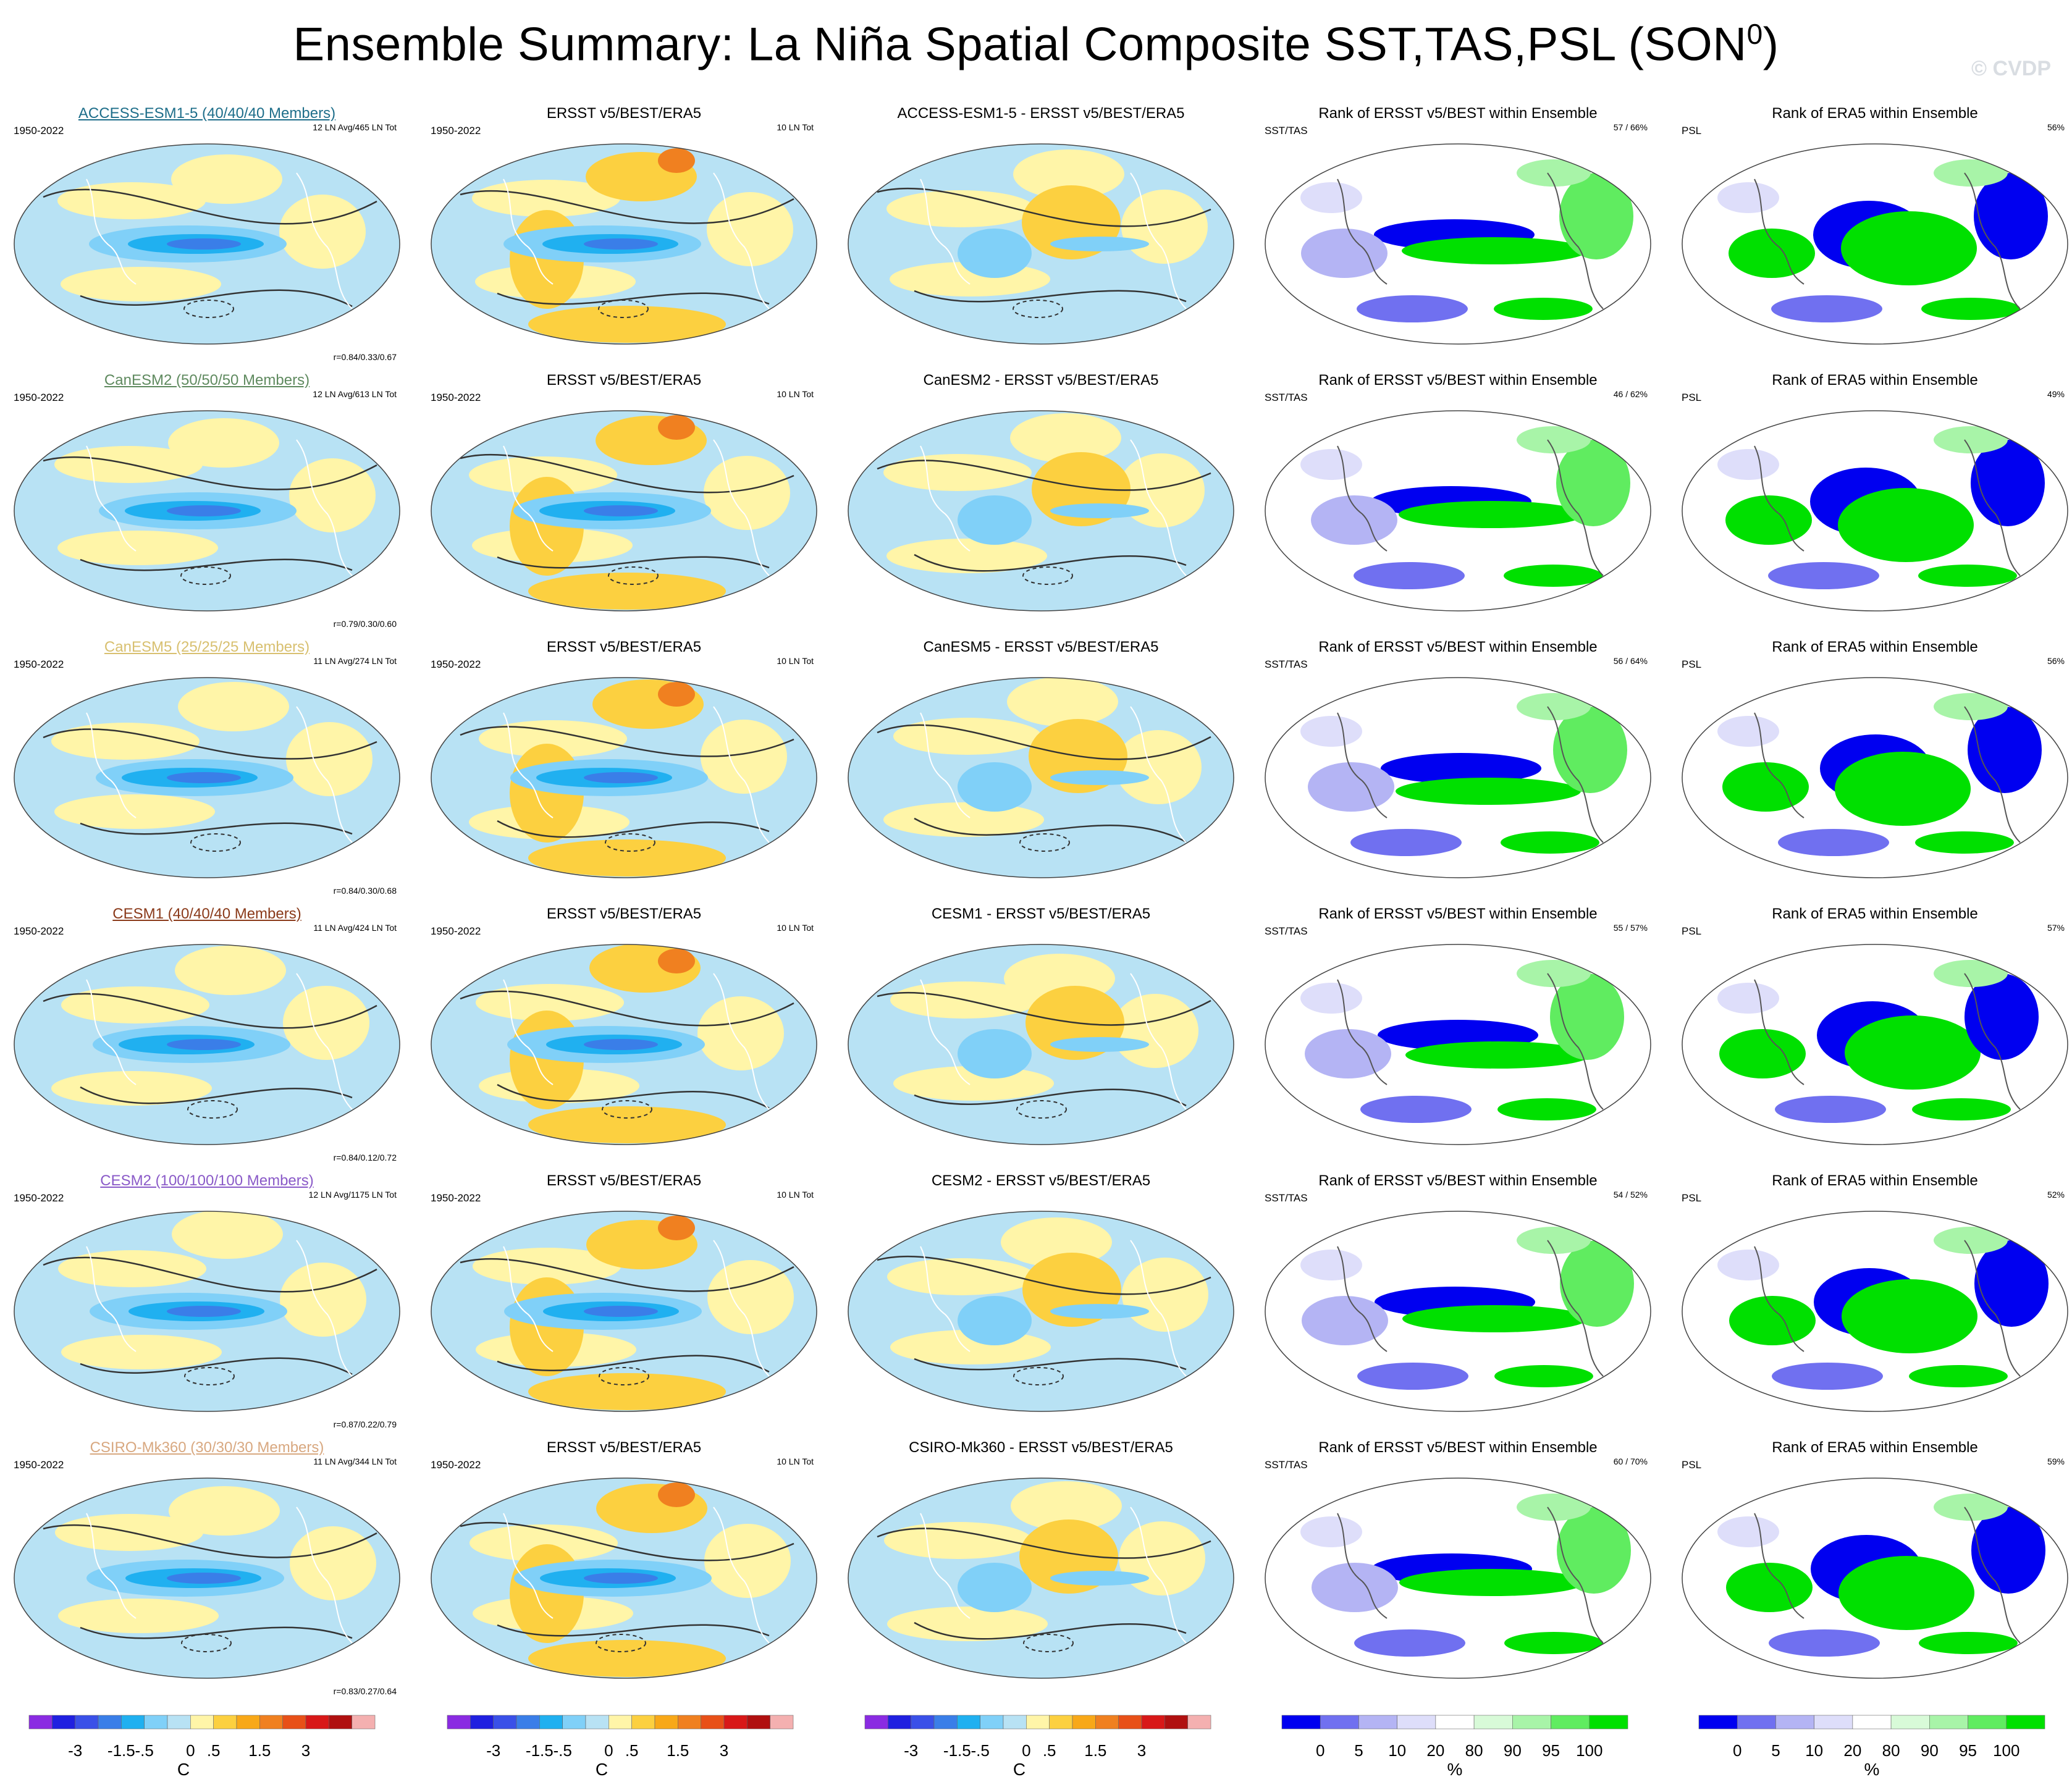 The width and height of the screenshot is (2072, 1782). I want to click on difference-title: CESM2 - ERSST v5/BEST/ERA5, so click(1041, 1180).